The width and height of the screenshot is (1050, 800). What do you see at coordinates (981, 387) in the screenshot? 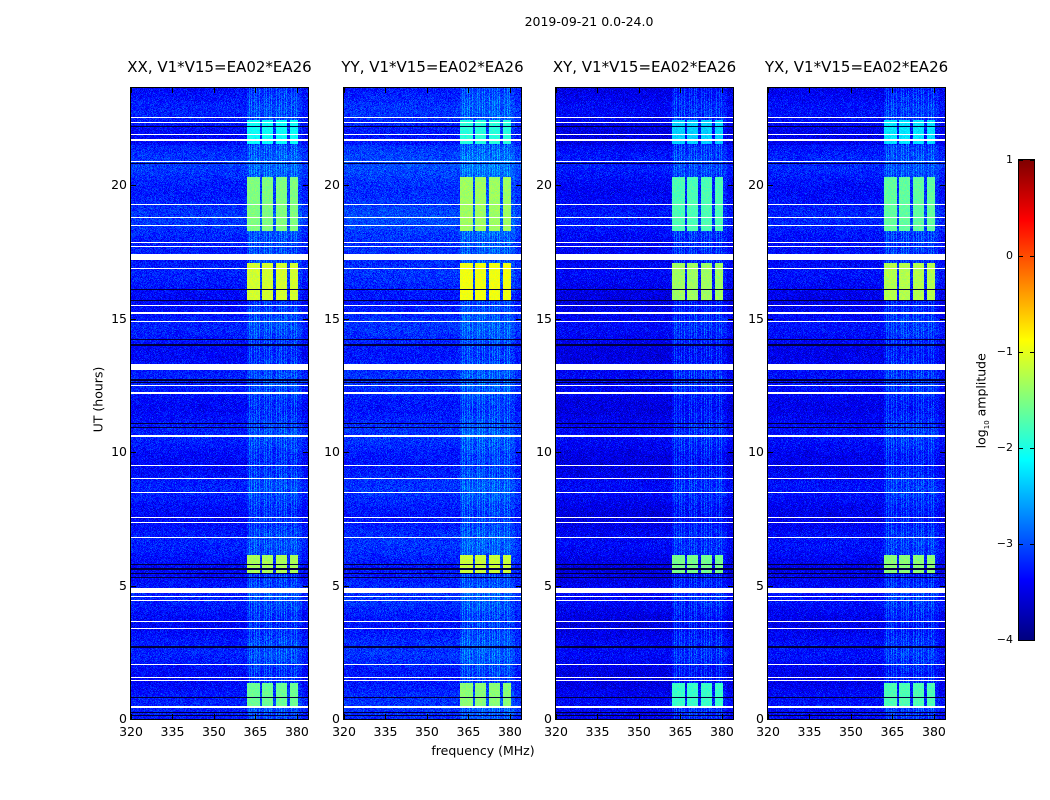
I see `colorbar-label-rest: amplitude` at bounding box center [981, 387].